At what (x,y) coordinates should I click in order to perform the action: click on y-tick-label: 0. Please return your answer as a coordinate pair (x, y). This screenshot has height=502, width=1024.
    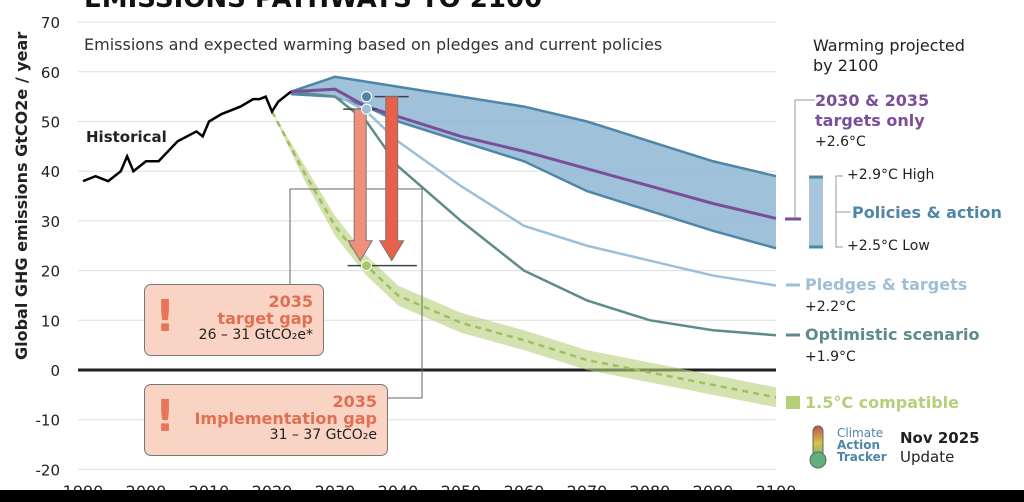
    Looking at the image, I should click on (55, 371).